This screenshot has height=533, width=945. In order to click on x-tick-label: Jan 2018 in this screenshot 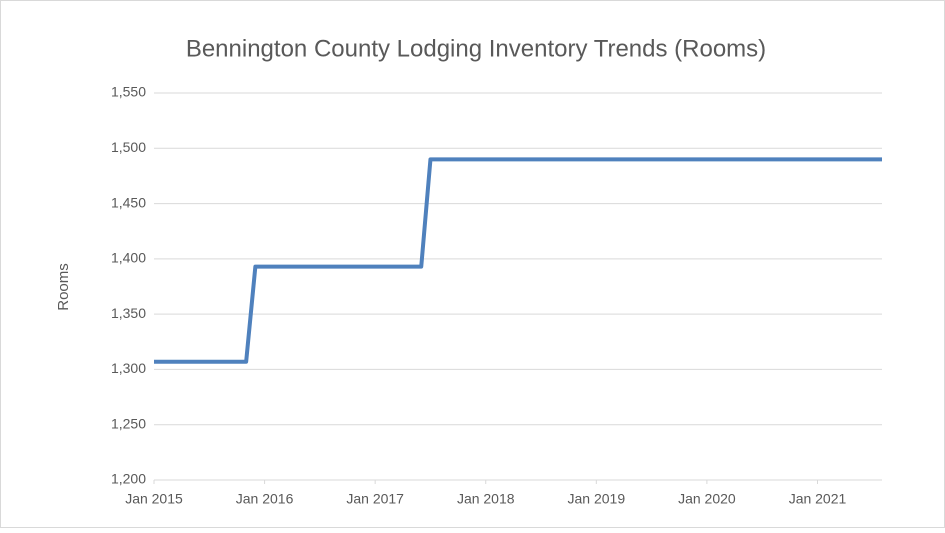, I will do `click(486, 499)`.